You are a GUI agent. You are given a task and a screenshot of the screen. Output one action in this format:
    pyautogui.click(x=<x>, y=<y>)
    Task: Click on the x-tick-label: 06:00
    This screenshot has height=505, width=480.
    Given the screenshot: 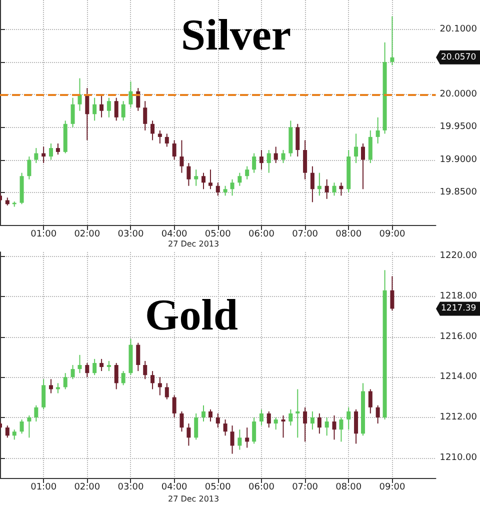 What is the action you would take?
    pyautogui.click(x=261, y=487)
    